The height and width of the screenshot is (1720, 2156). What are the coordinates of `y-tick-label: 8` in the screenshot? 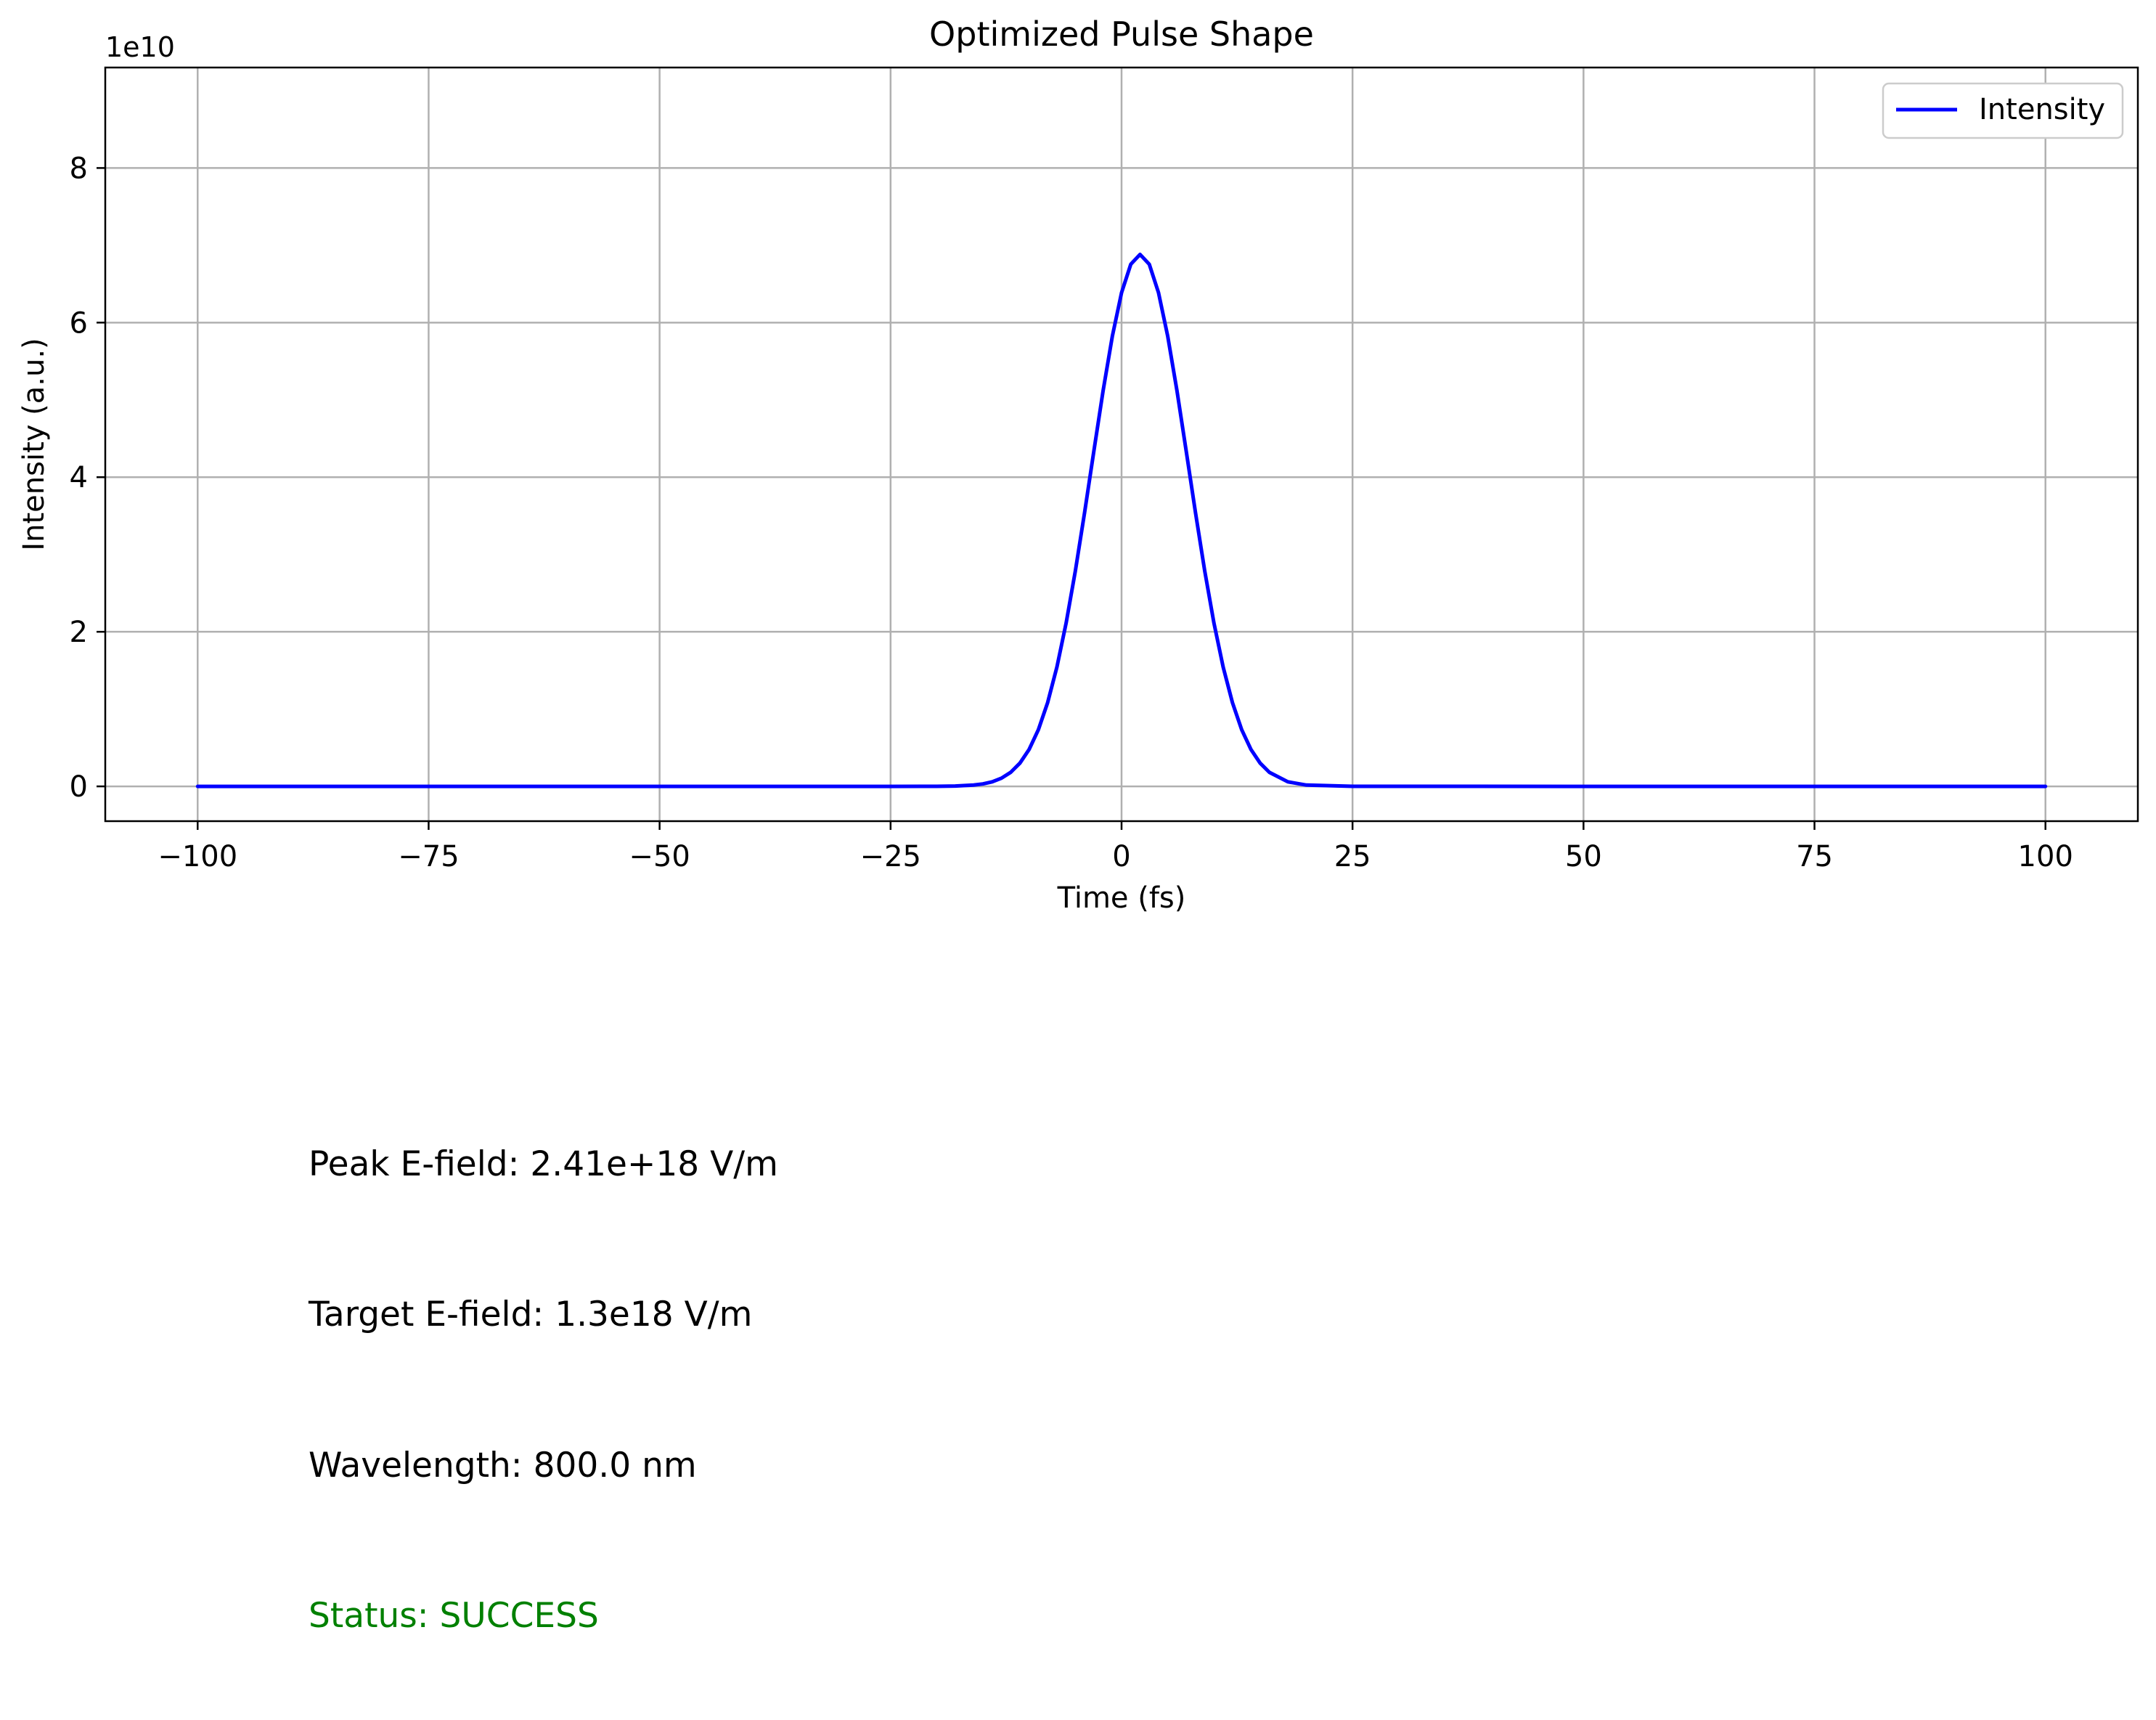 It's located at (79, 168).